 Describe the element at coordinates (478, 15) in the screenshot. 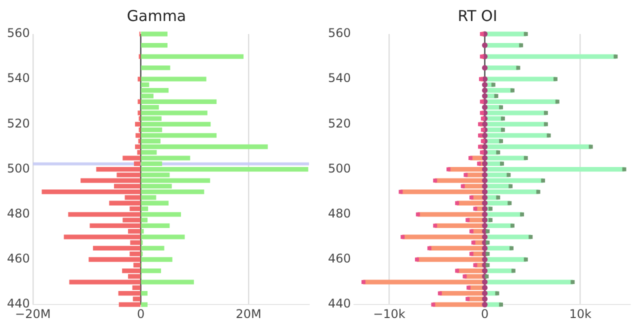

I see `chart-title: RT OI` at that location.